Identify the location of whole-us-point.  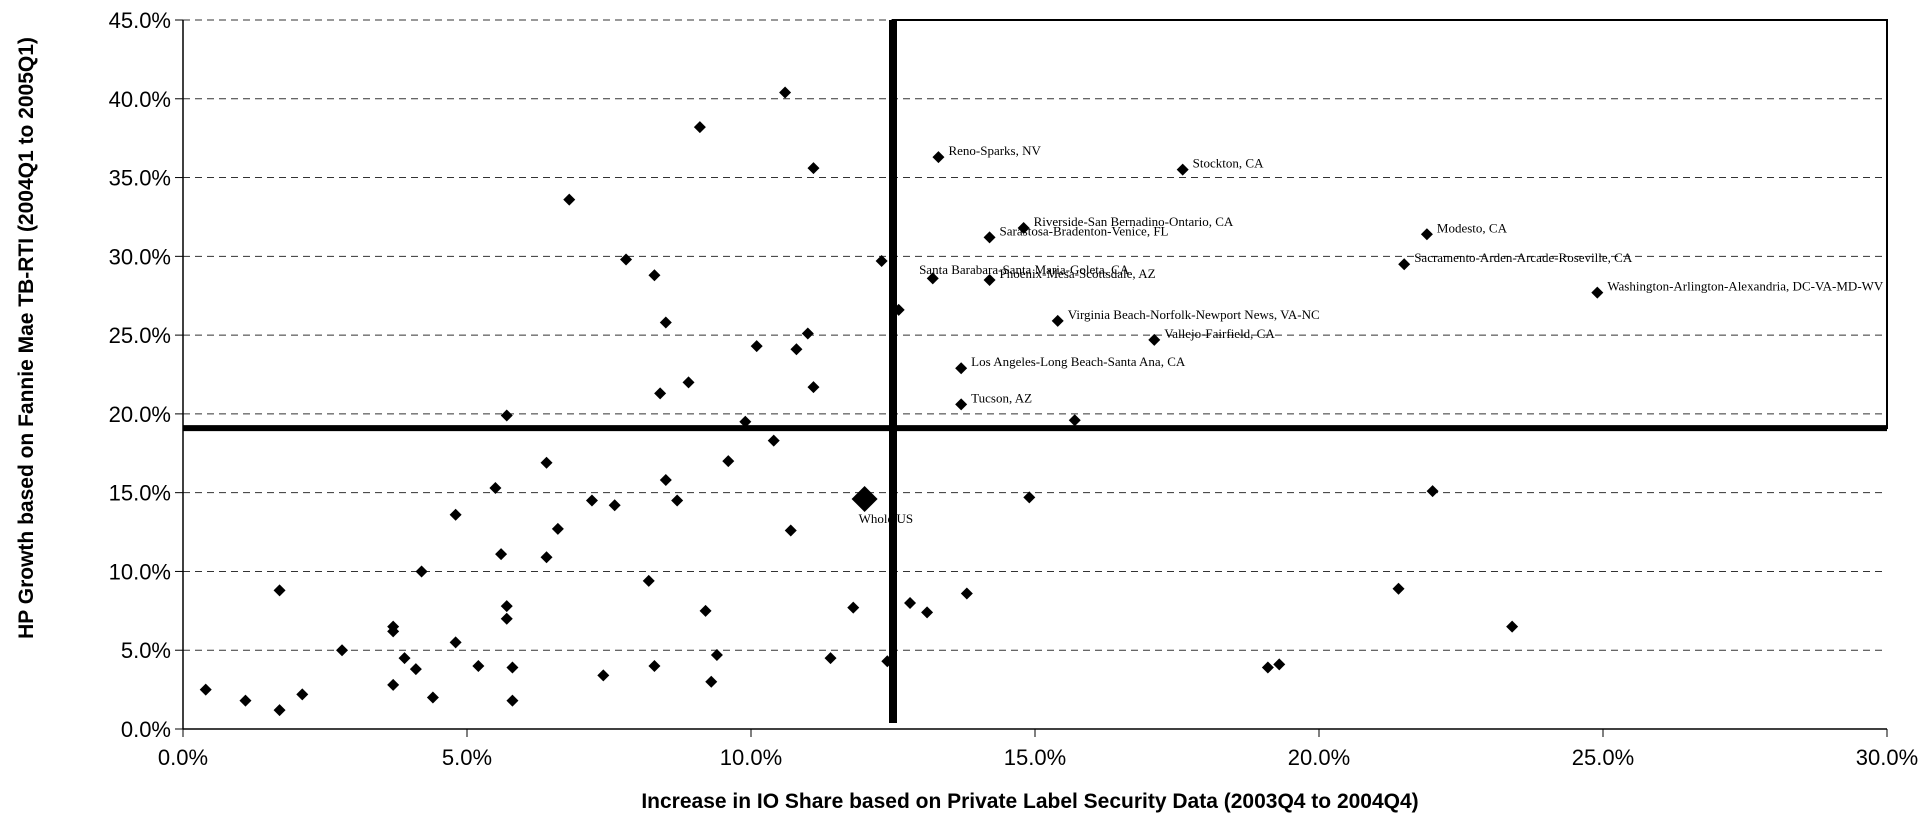
(864, 498).